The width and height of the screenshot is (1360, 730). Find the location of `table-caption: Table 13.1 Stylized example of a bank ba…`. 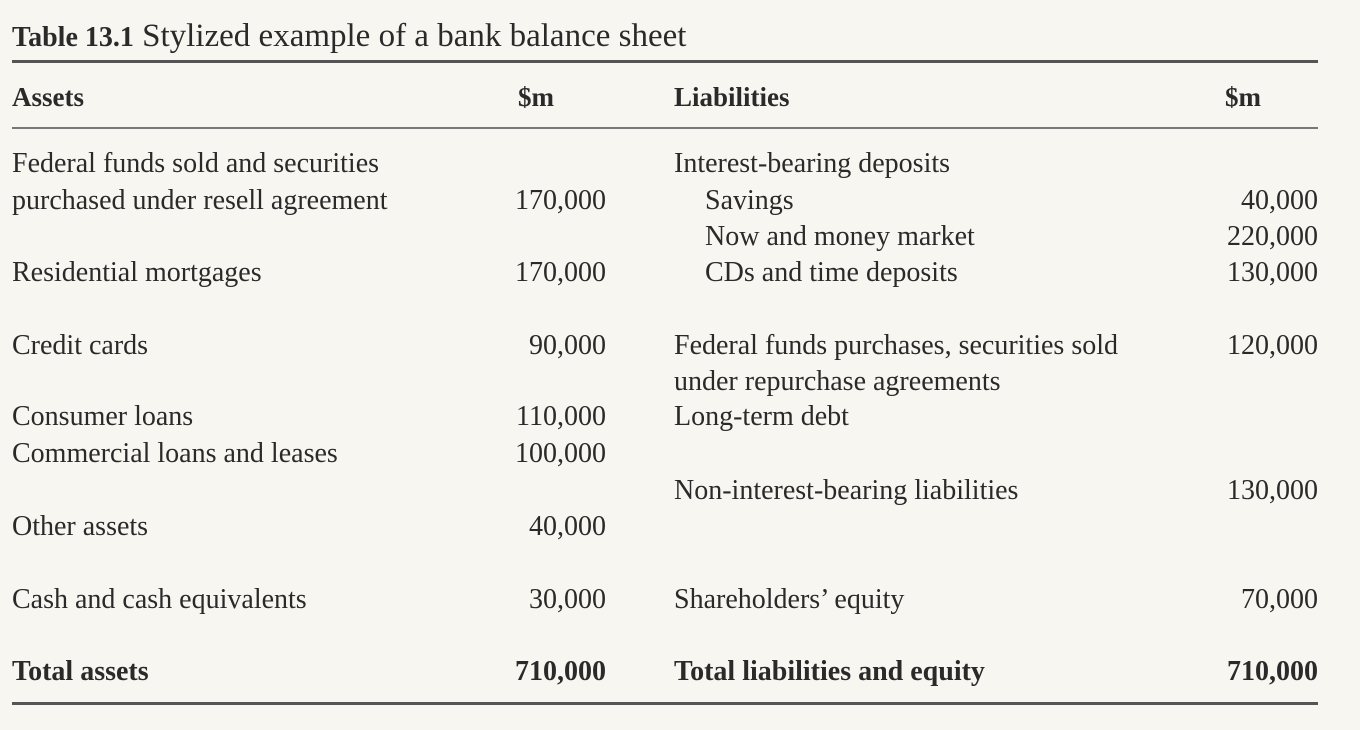

table-caption: Table 13.1 Stylized example of a bank ba… is located at coordinates (349, 37).